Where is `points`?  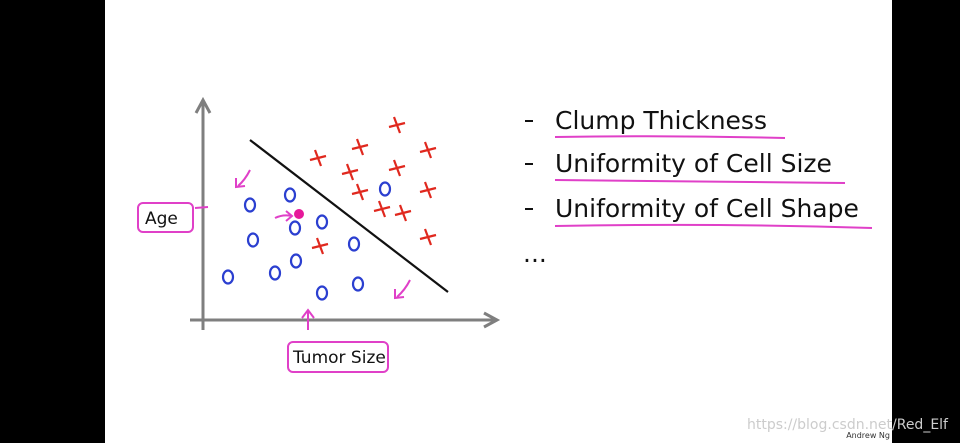 points is located at coordinates (329, 208).